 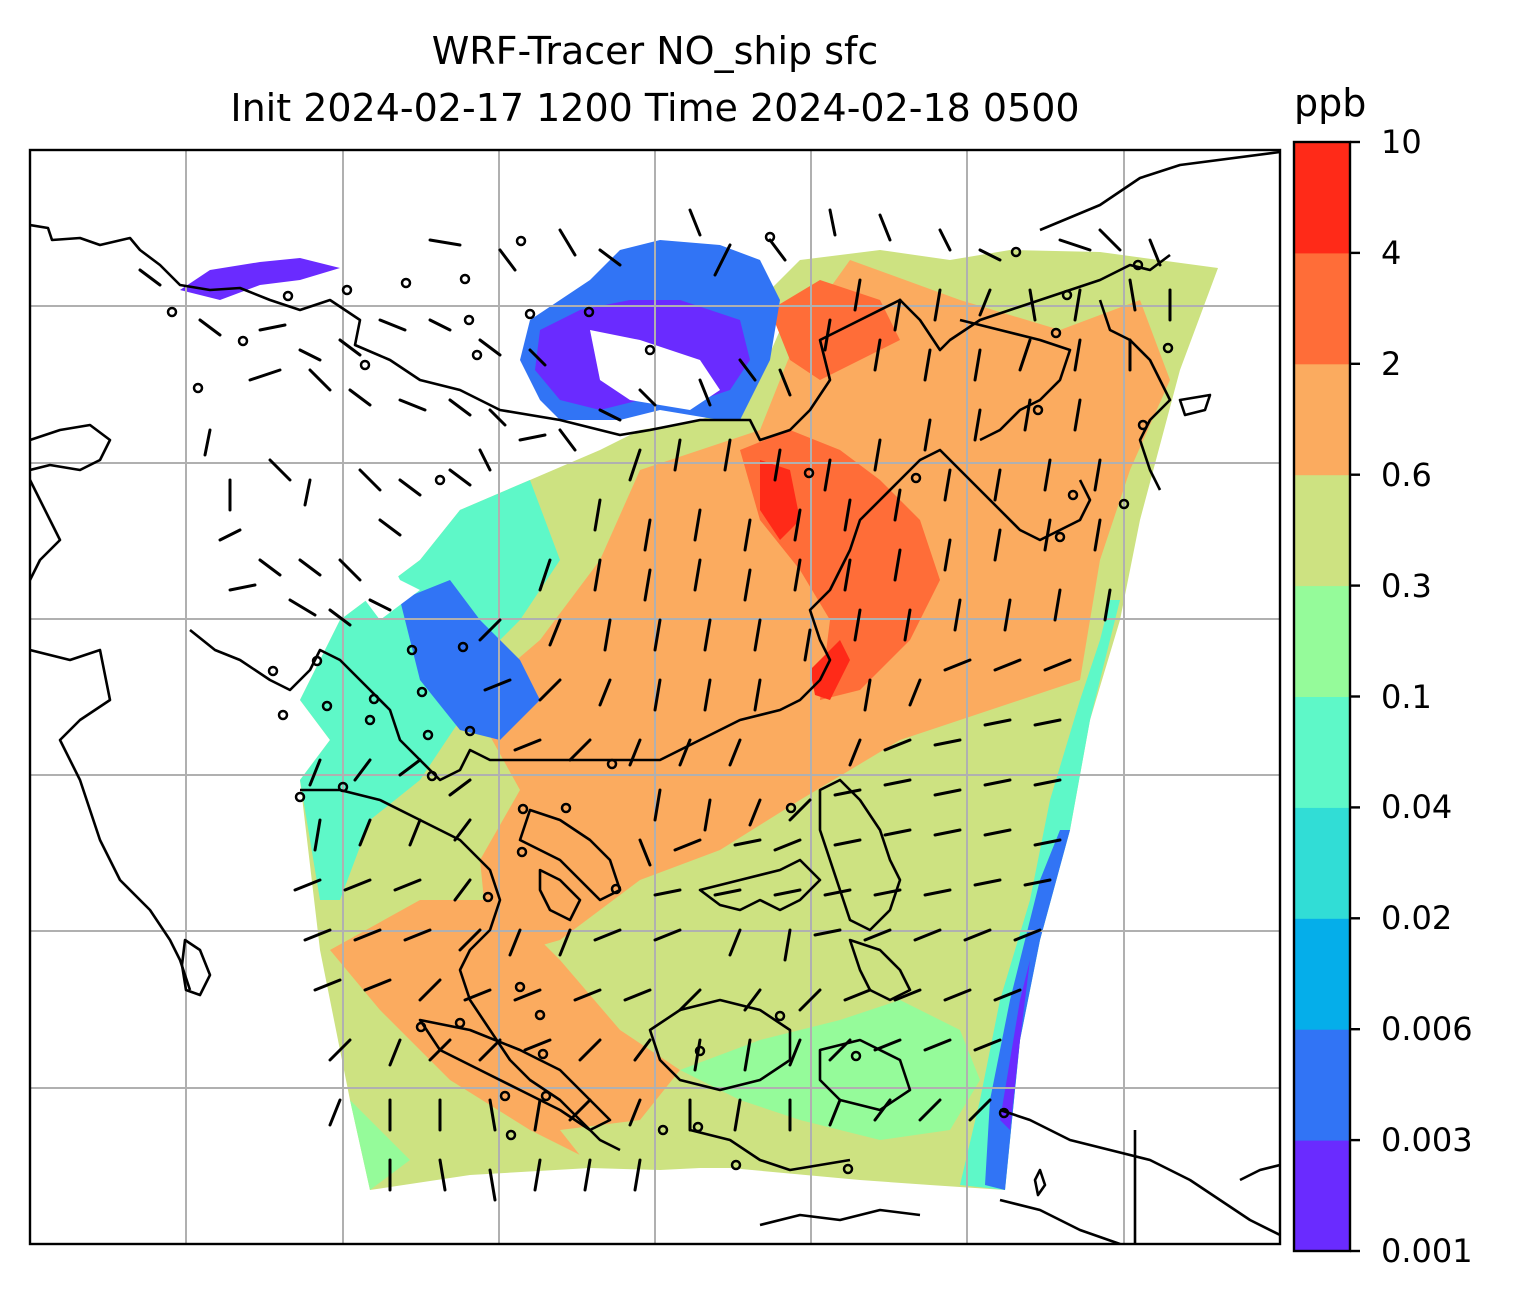 I want to click on colorbar-tick-label: 0.006, so click(x=1427, y=1029).